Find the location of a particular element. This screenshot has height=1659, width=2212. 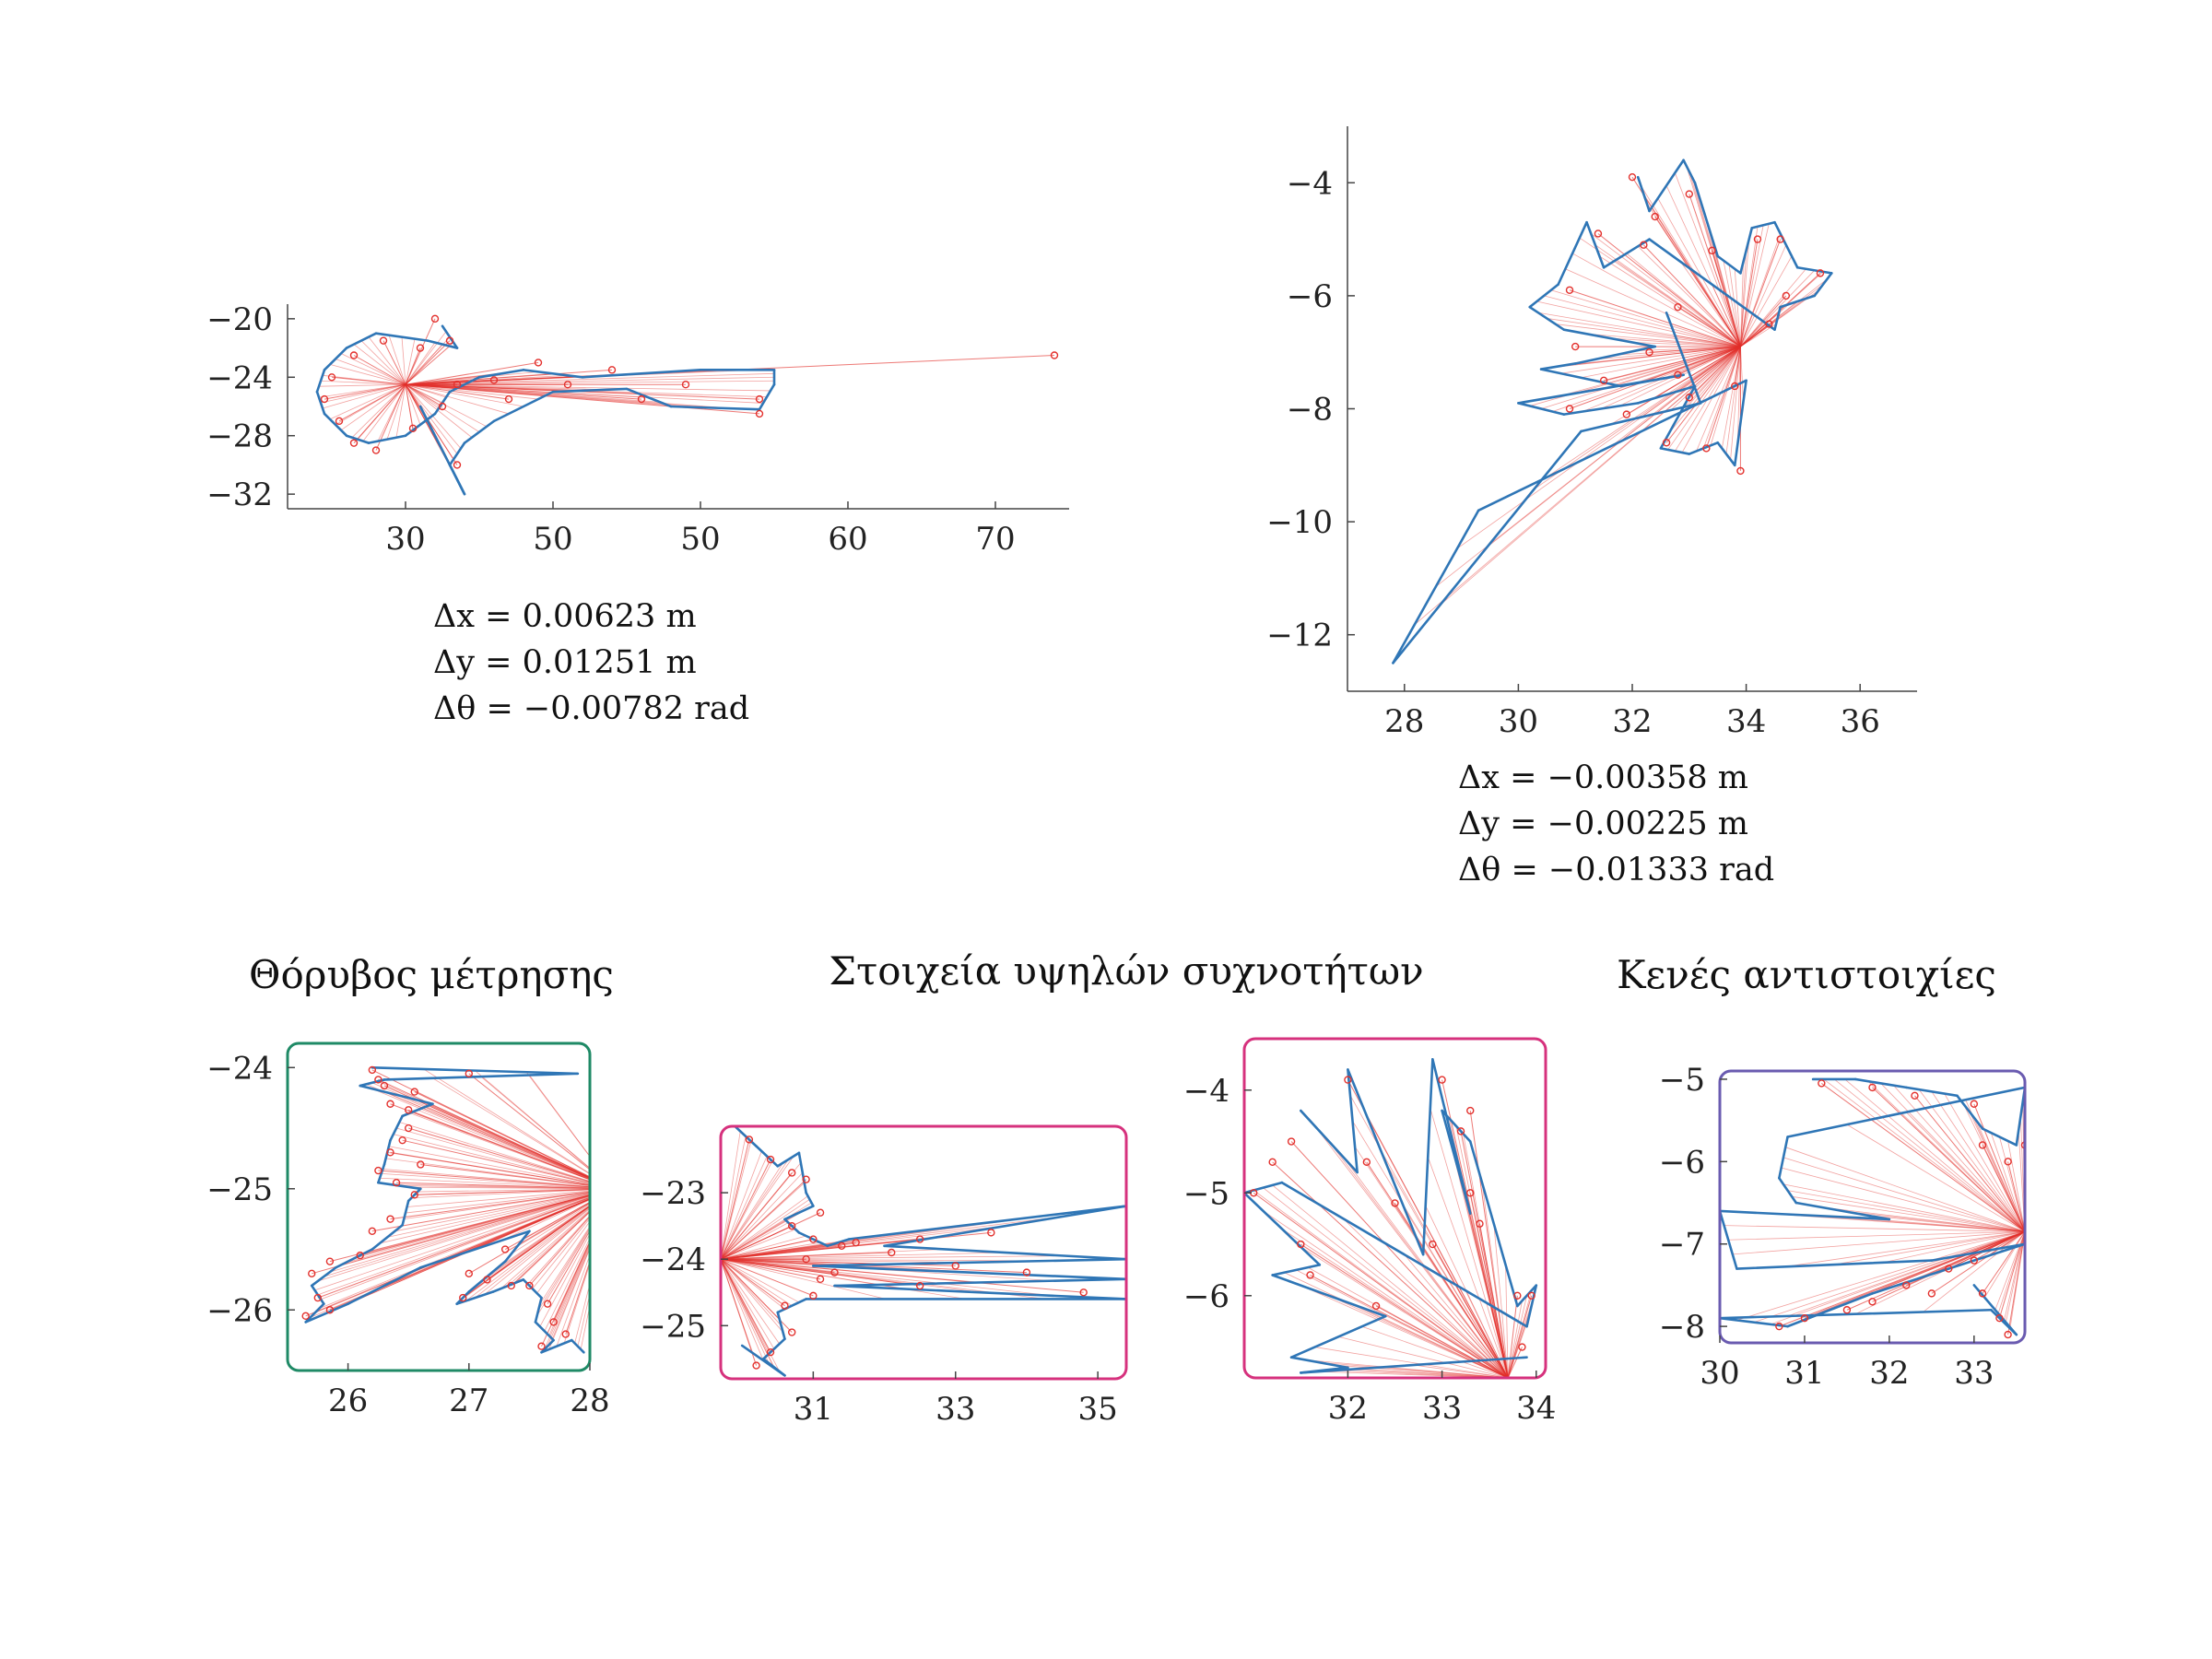

x-tick-label-zoom-hf-2-2: 34 is located at coordinates (1536, 1408).